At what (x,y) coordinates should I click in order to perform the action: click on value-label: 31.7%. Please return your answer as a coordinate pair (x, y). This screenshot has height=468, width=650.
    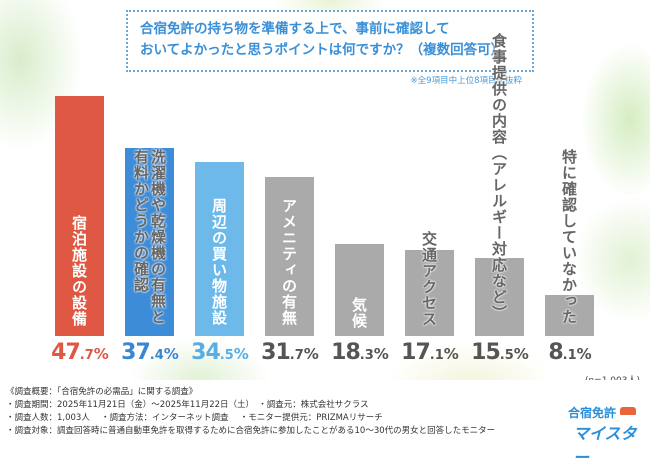
    Looking at the image, I should click on (290, 352).